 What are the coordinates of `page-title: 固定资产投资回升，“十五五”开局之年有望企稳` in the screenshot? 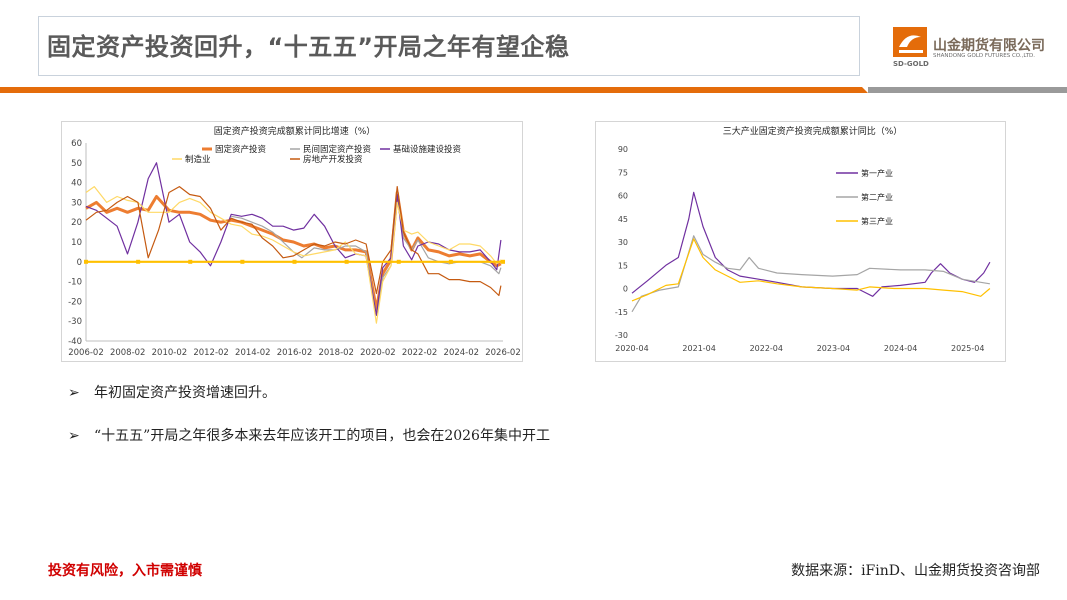 It's located at (308, 47).